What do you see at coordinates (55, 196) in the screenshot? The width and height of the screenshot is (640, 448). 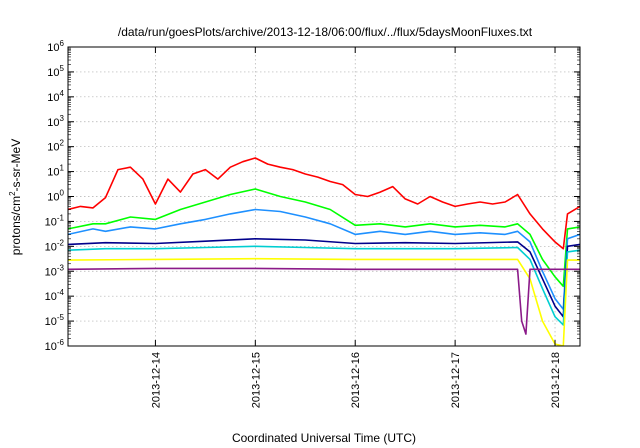 I see `y-tick-label: 10⁰` at bounding box center [55, 196].